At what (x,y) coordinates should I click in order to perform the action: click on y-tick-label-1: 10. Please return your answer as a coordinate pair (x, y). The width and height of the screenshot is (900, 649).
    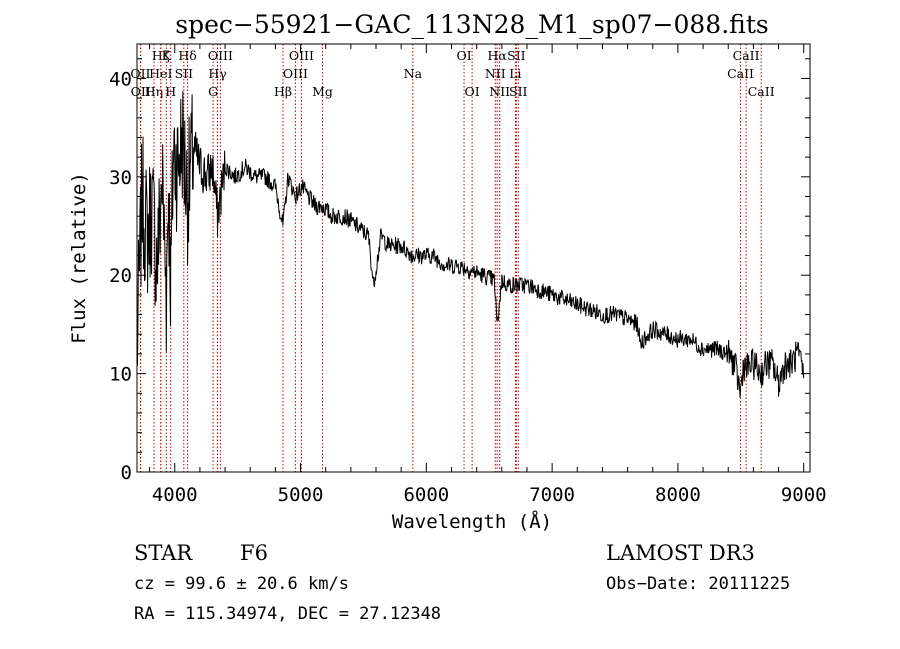
    Looking at the image, I should click on (120, 375).